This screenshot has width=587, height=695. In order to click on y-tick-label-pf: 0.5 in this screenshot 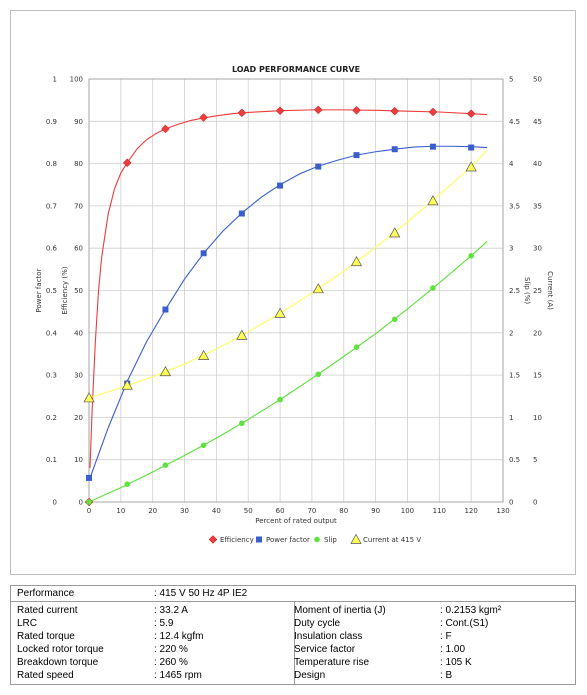, I will do `click(51, 291)`.